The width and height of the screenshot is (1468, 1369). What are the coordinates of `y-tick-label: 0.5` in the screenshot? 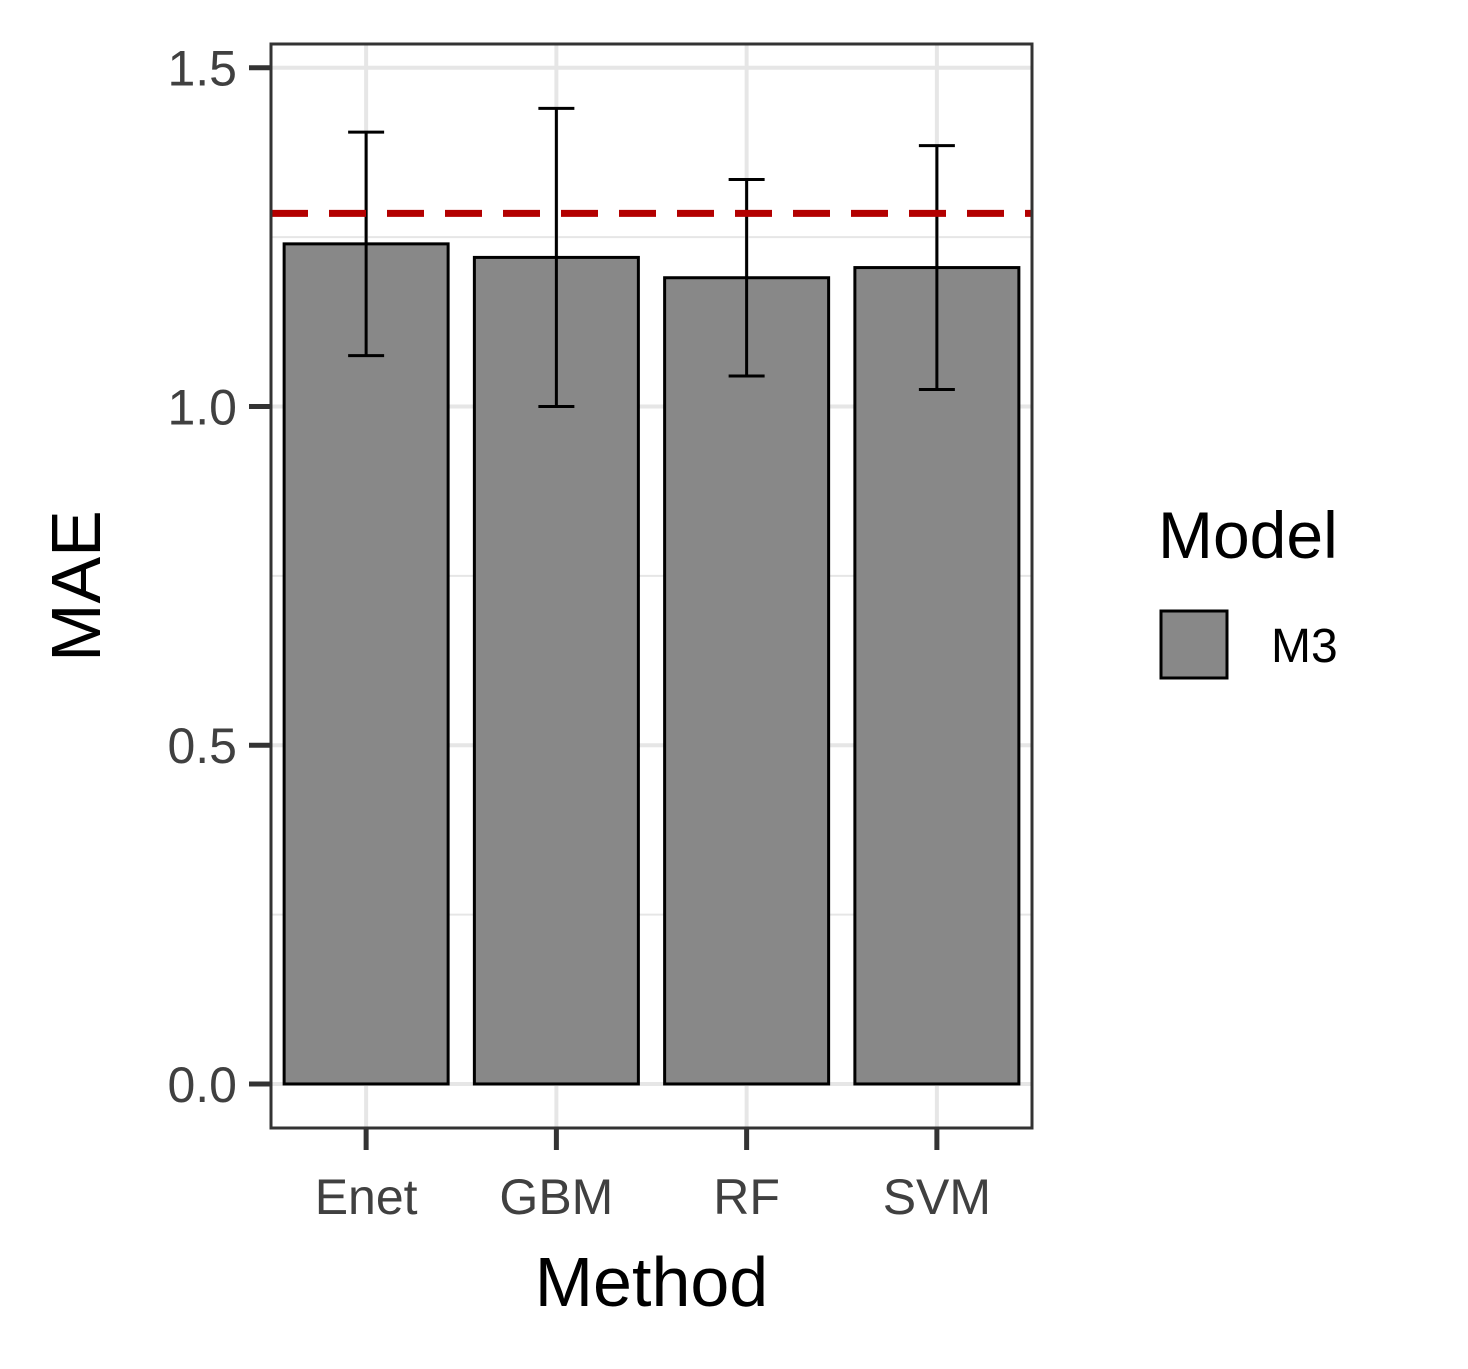 It's located at (202, 746).